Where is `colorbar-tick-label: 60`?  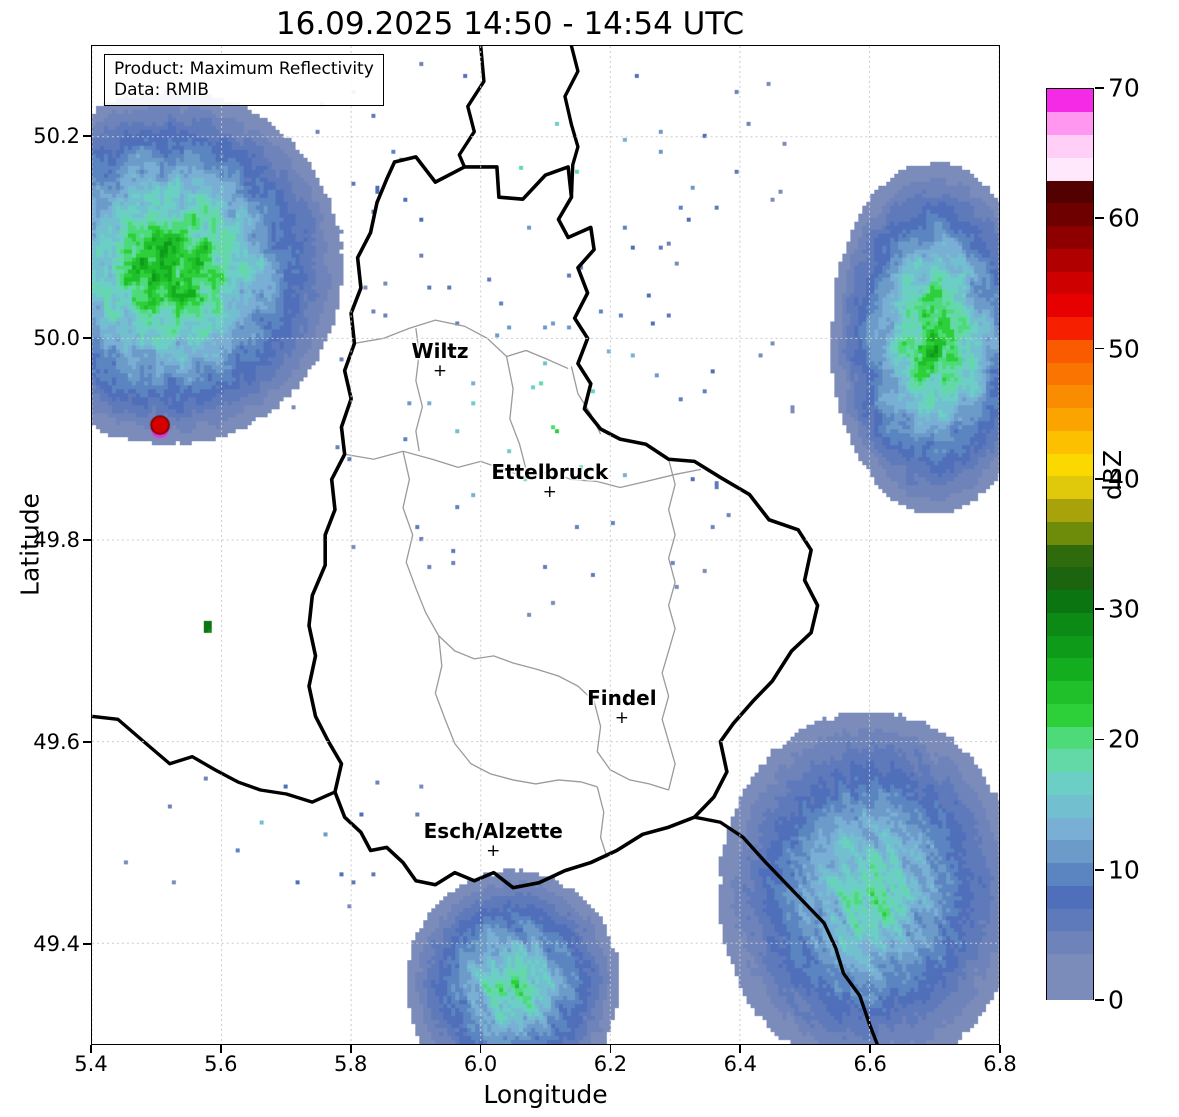 colorbar-tick-label: 60 is located at coordinates (1124, 218).